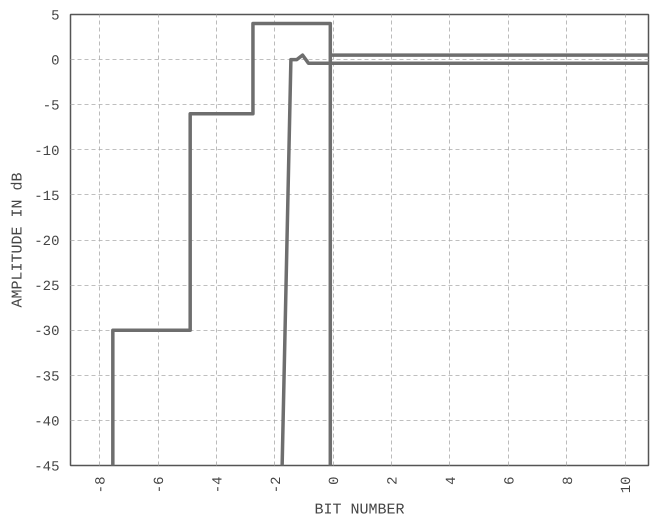 Image resolution: width=652 pixels, height=521 pixels. What do you see at coordinates (510, 480) in the screenshot?
I see `x-tick-label: 6` at bounding box center [510, 480].